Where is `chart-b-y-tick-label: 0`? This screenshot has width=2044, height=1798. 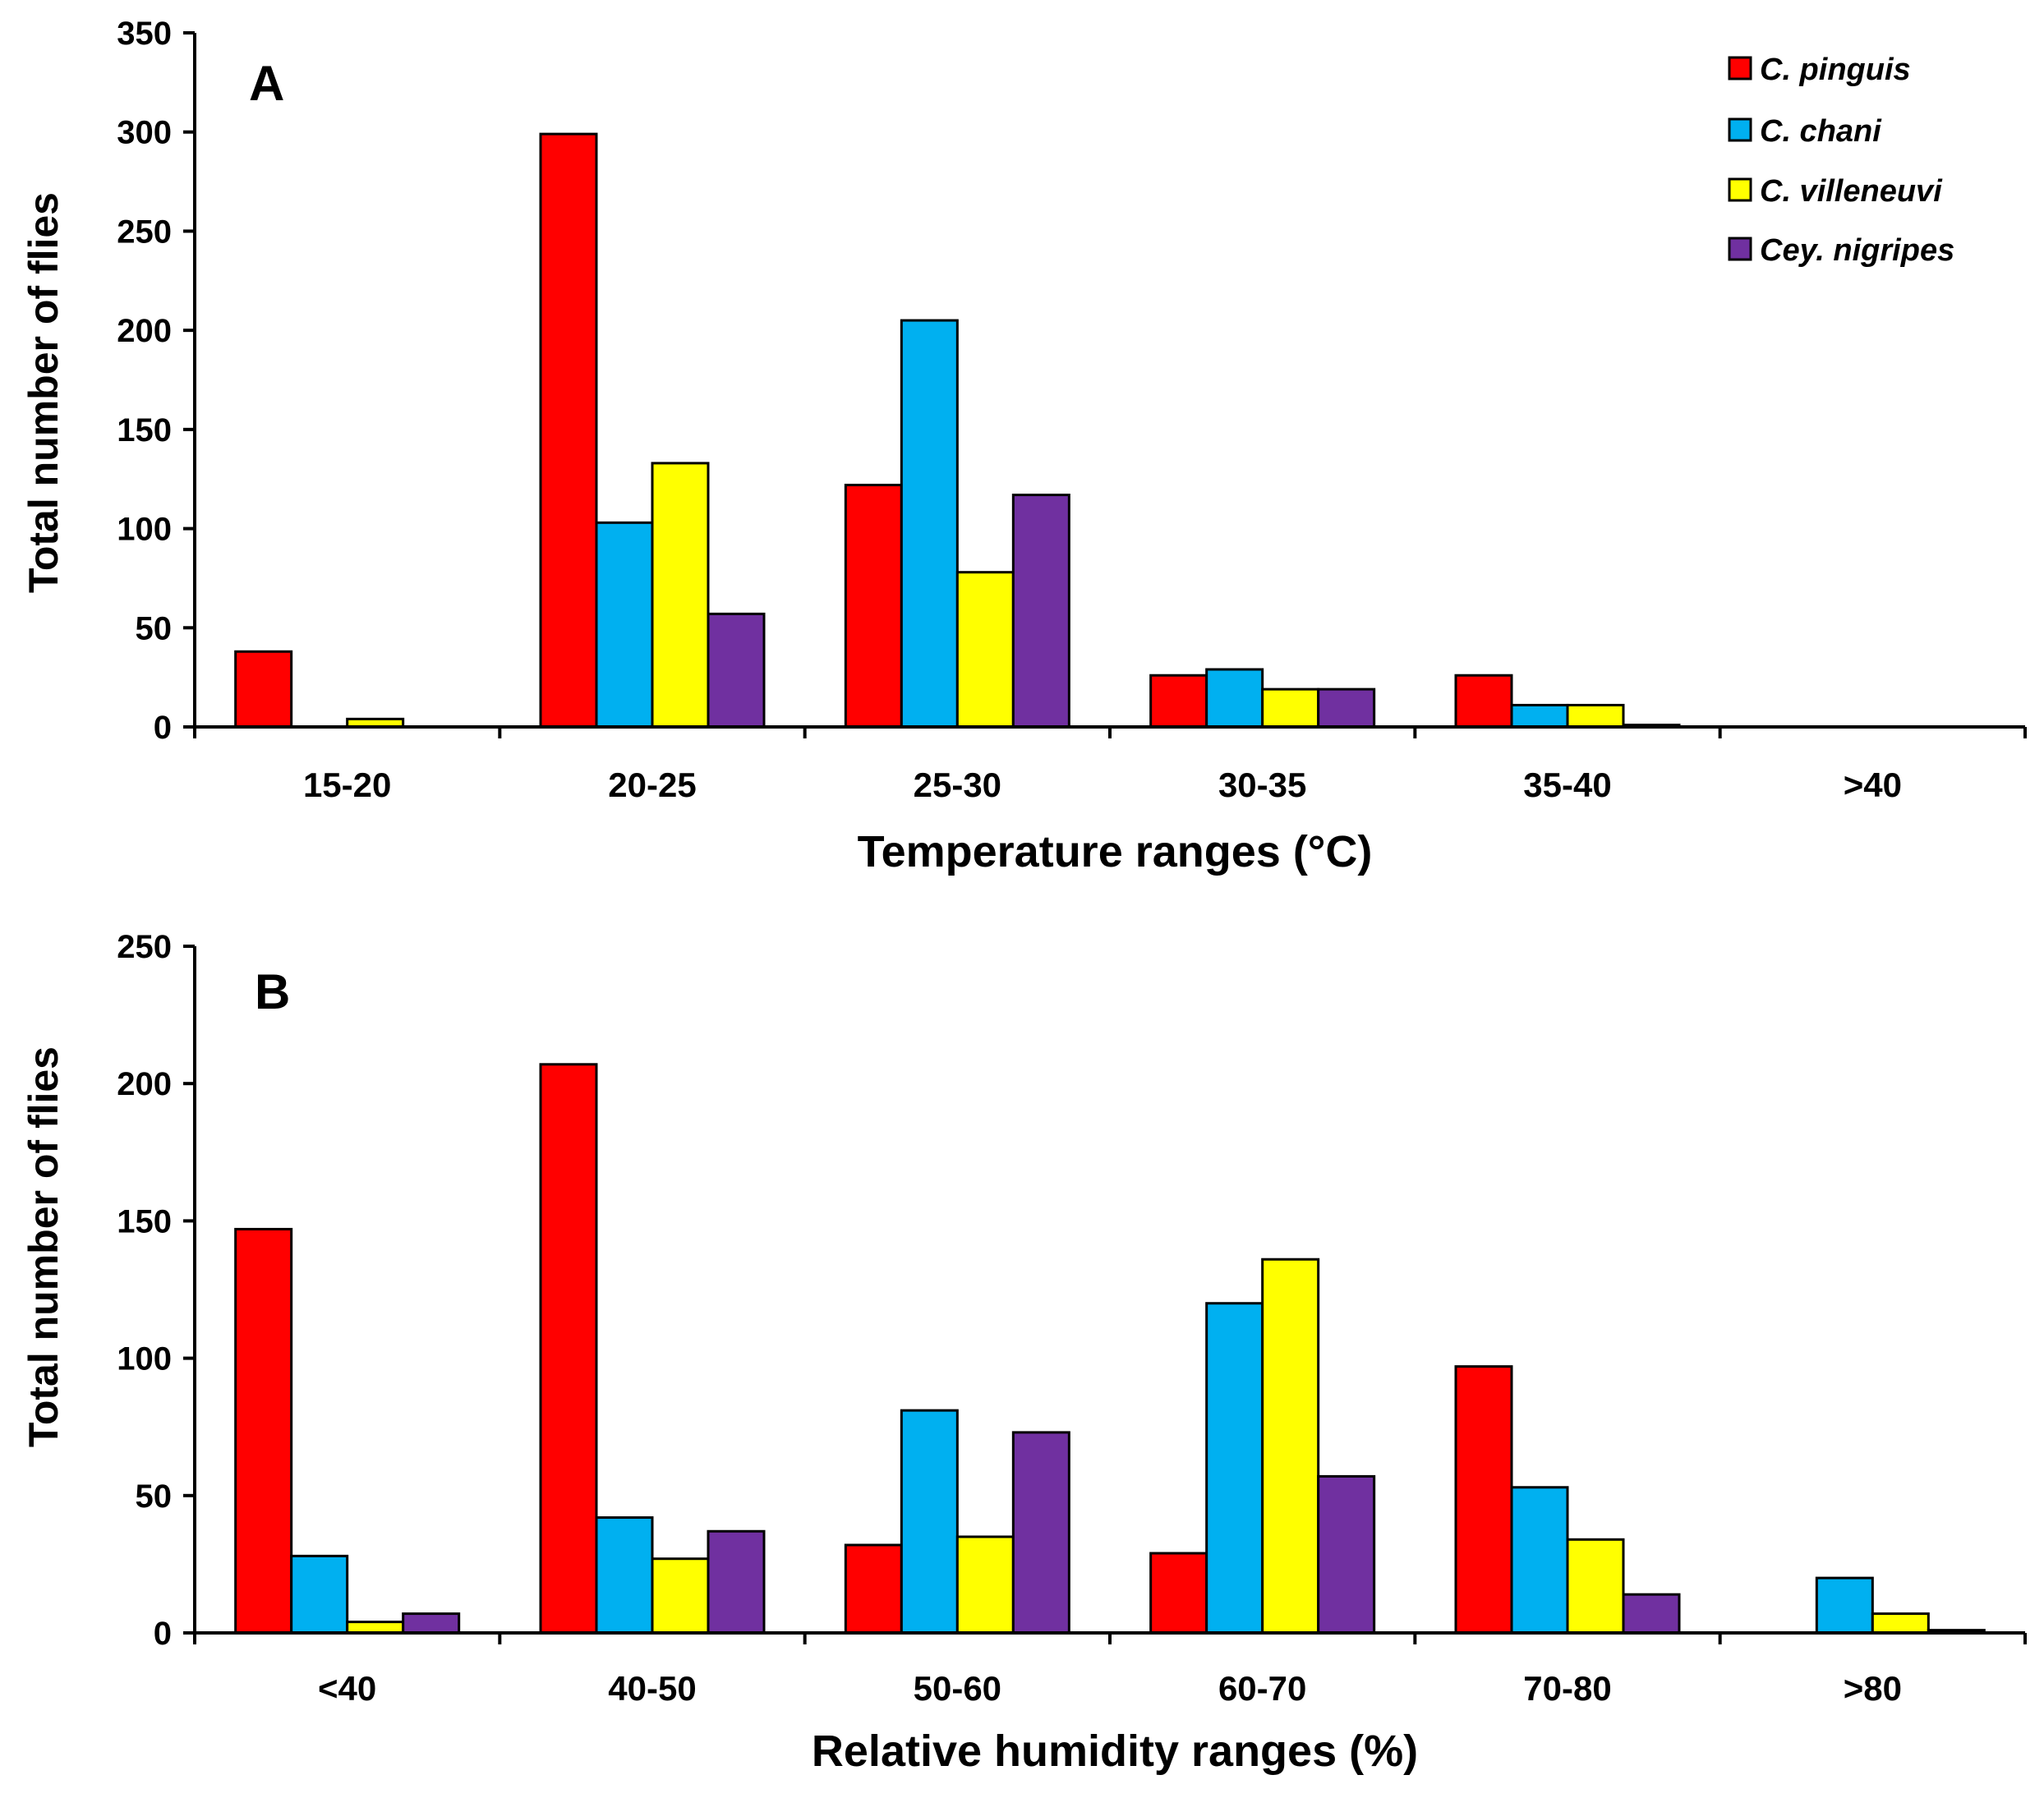 chart-b-y-tick-label: 0 is located at coordinates (163, 1634).